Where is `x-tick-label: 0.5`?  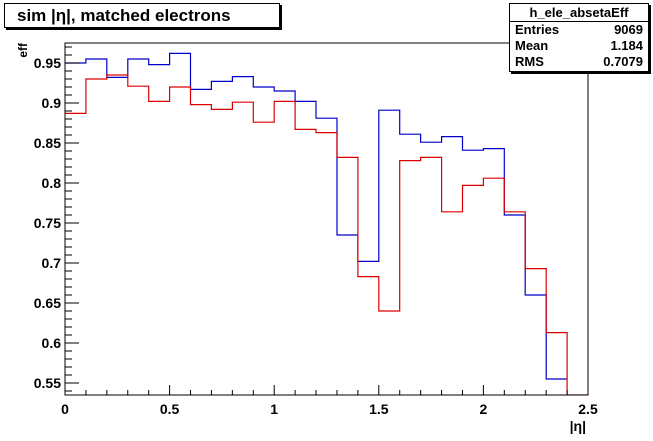
x-tick-label: 0.5 is located at coordinates (170, 409).